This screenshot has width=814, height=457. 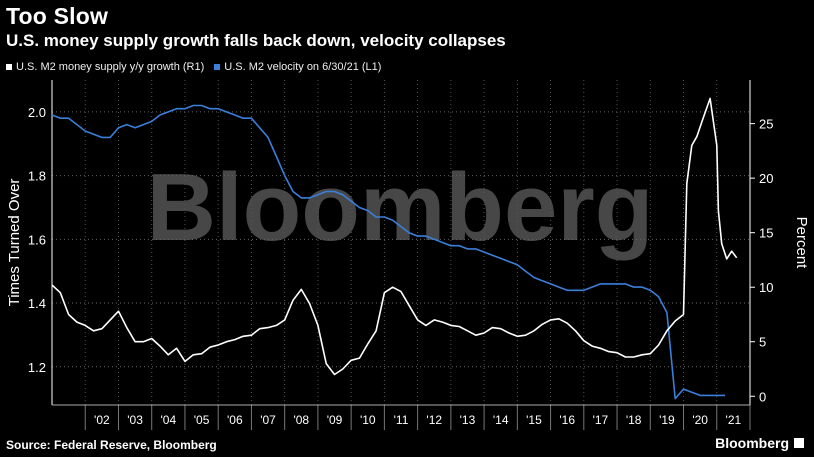 I want to click on x-tick-label: '12, so click(x=434, y=420).